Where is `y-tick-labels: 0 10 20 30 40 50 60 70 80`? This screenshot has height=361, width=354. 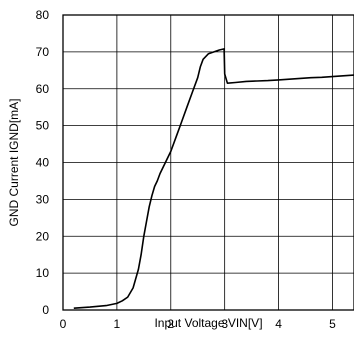
y-tick-labels: 0 10 20 30 40 50 60 70 80 is located at coordinates (43, 162).